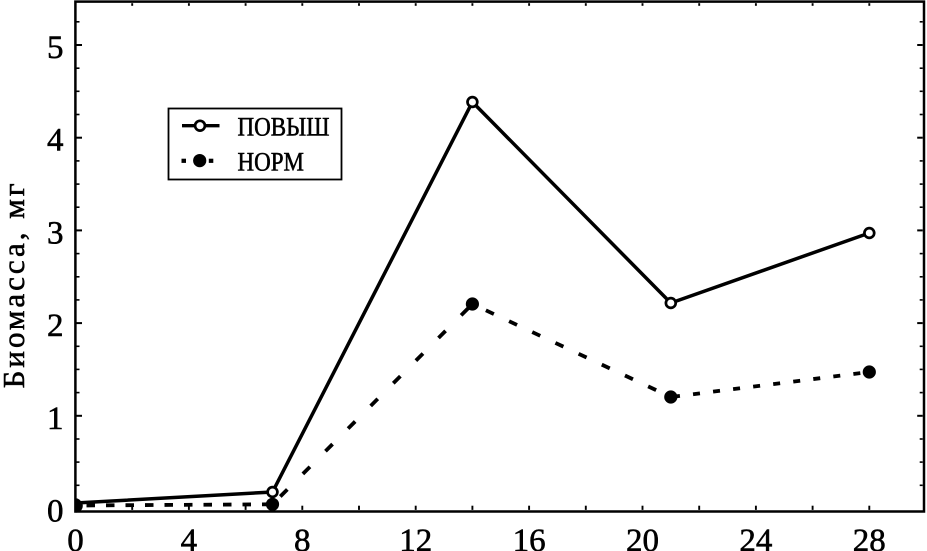  I want to click on svg-text: 28, so click(869, 537).